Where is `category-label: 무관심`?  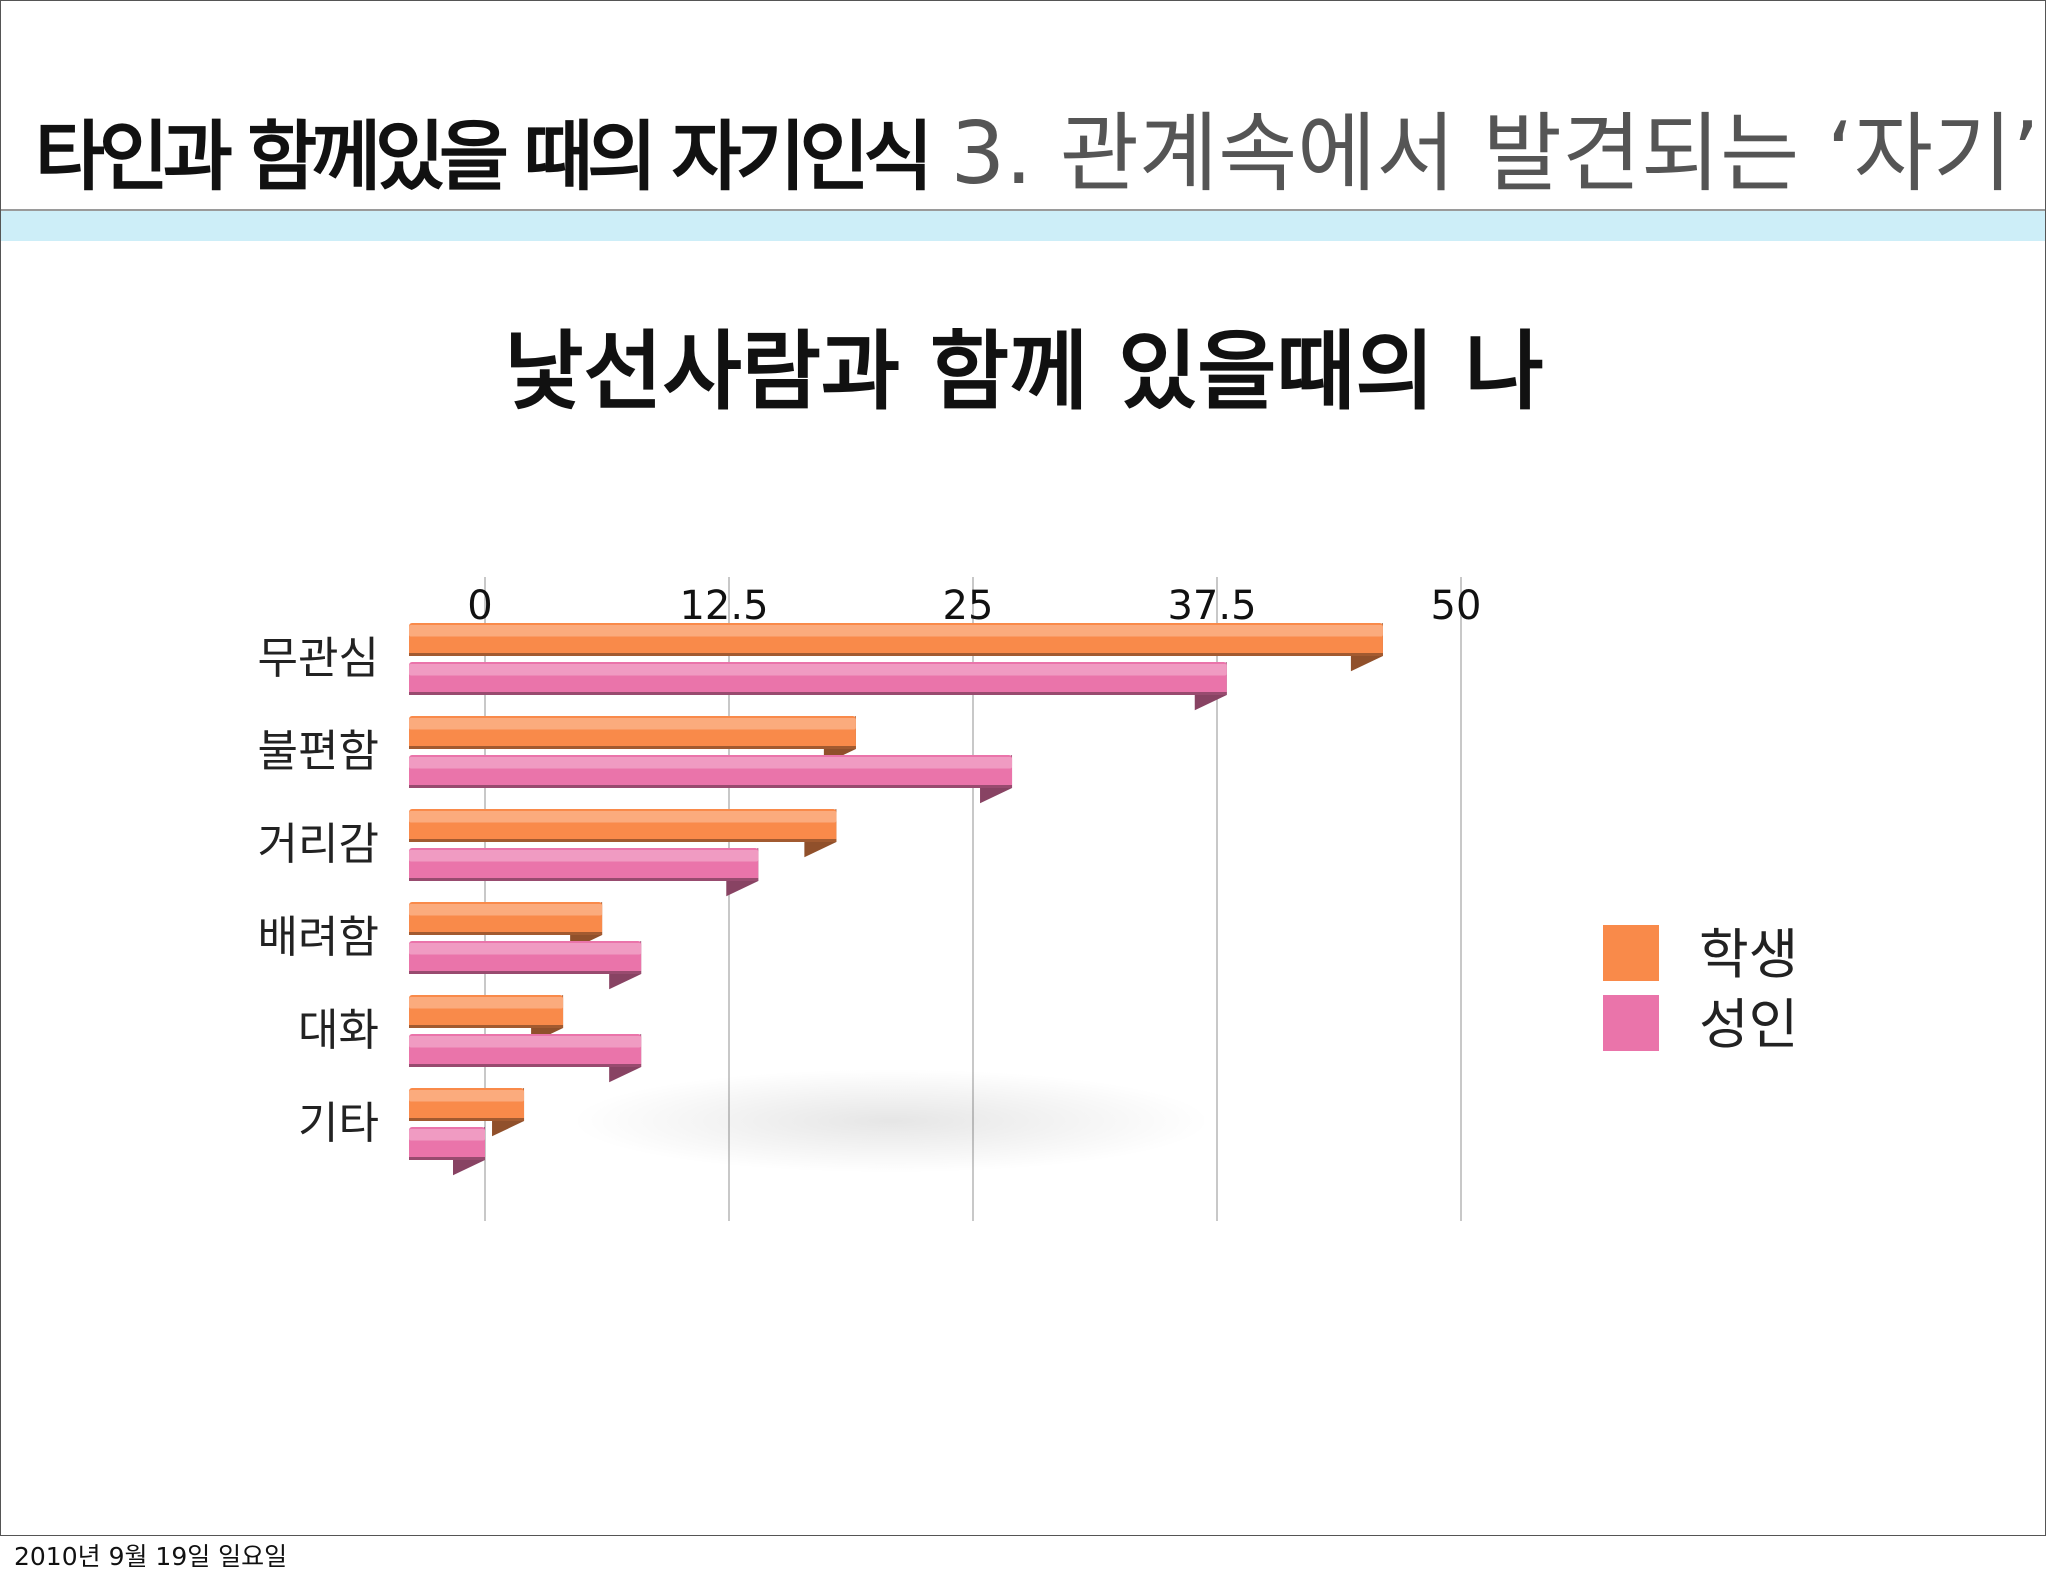 category-label: 무관심 is located at coordinates (318, 658).